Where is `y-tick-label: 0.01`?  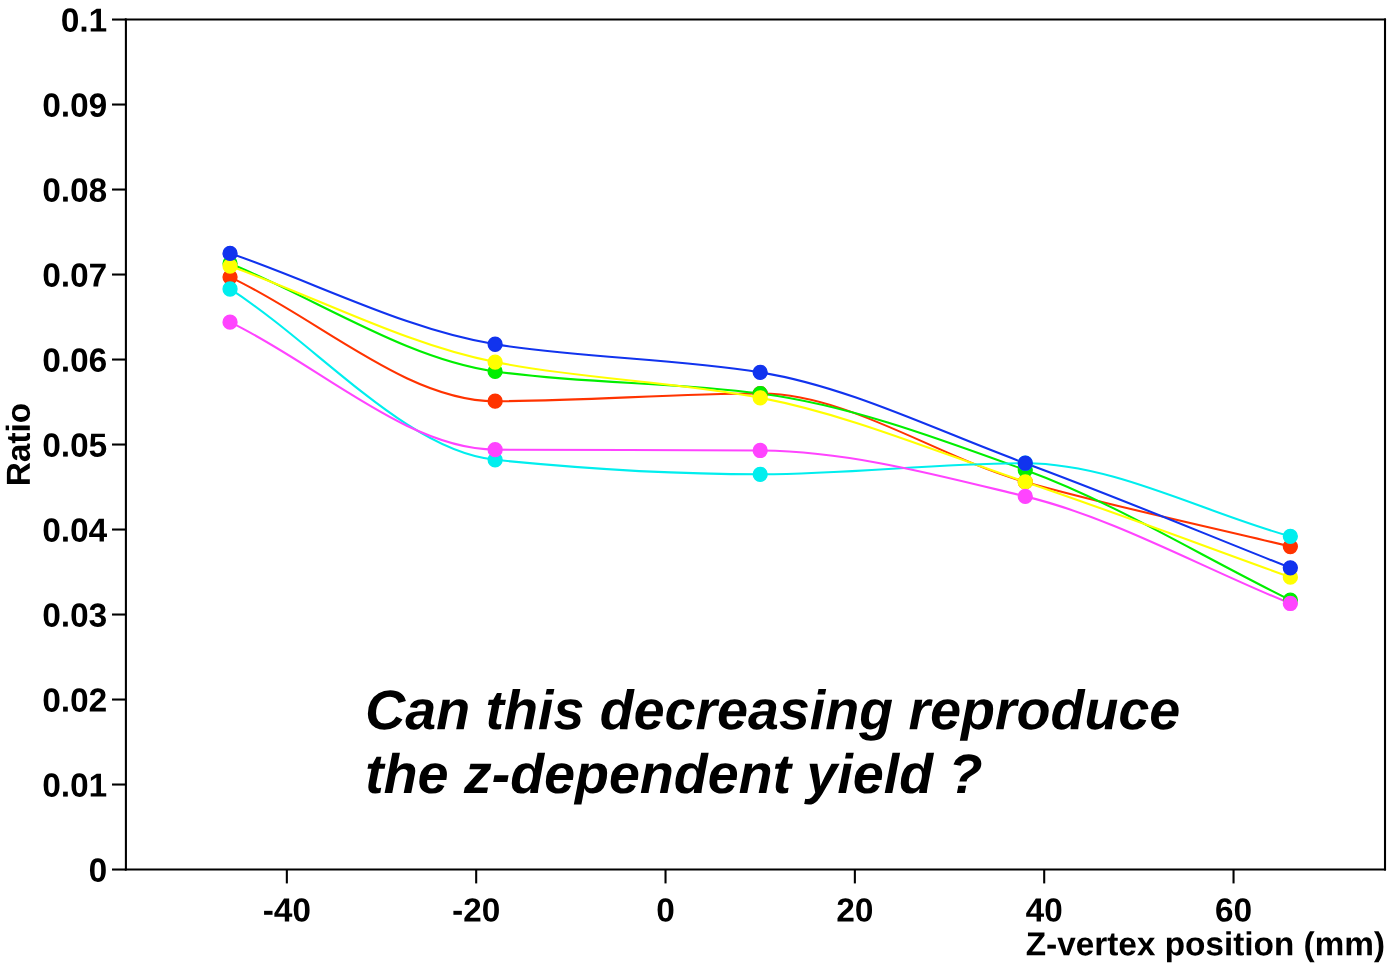 y-tick-label: 0.01 is located at coordinates (75, 785).